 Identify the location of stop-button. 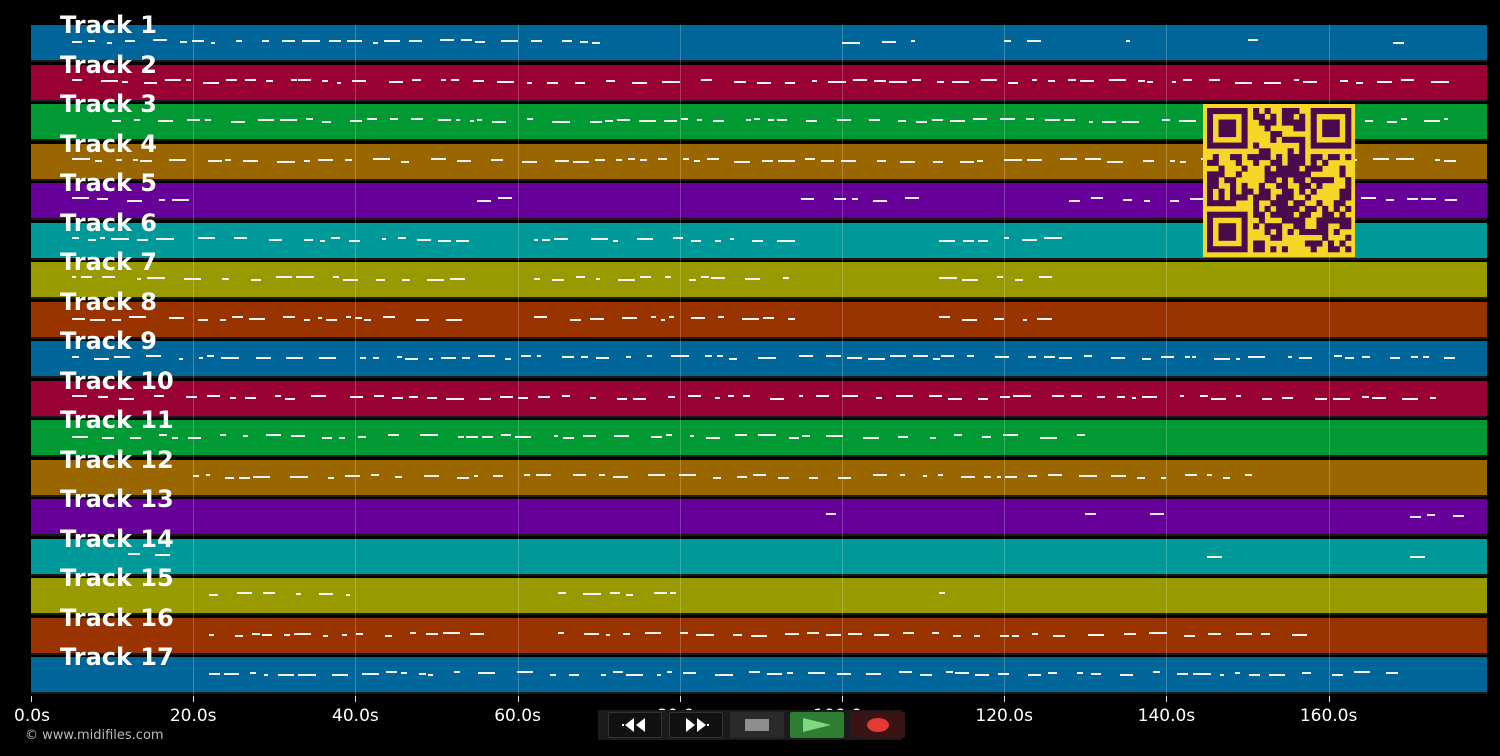
(757, 725).